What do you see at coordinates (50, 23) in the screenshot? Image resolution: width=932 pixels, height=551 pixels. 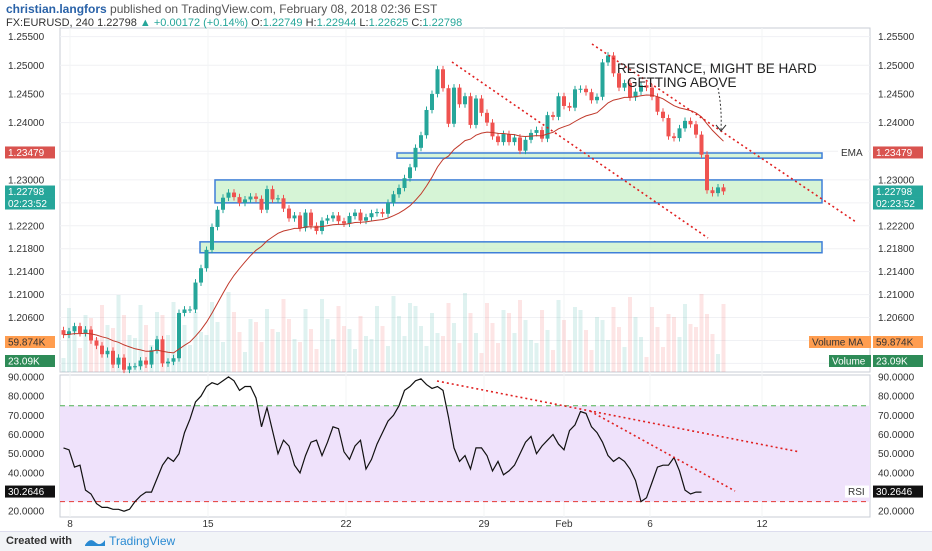 I see `symbol-label: FX:EURUSD, 240` at bounding box center [50, 23].